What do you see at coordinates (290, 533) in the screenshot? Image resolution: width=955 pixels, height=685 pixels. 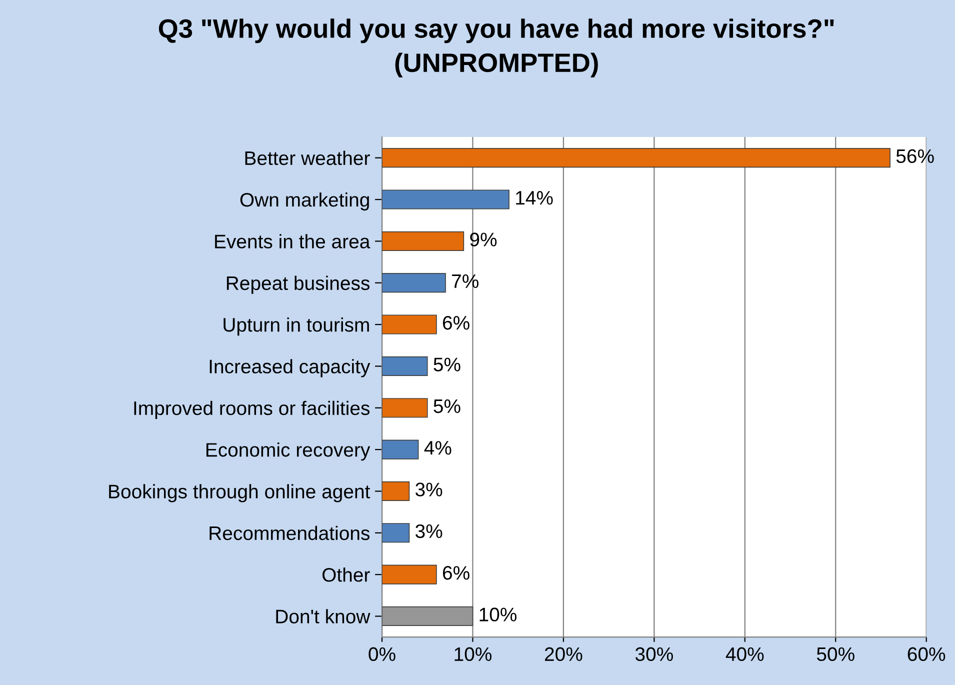 I see `y-tick-label: Recommendations` at bounding box center [290, 533].